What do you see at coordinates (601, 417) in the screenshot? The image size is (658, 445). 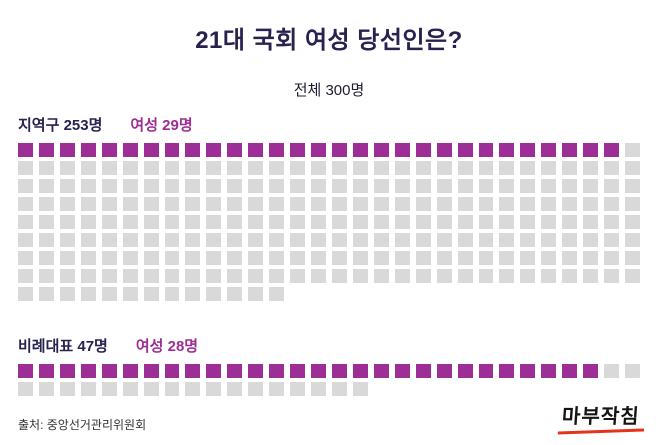 I see `logo-text: 마부작침` at bounding box center [601, 417].